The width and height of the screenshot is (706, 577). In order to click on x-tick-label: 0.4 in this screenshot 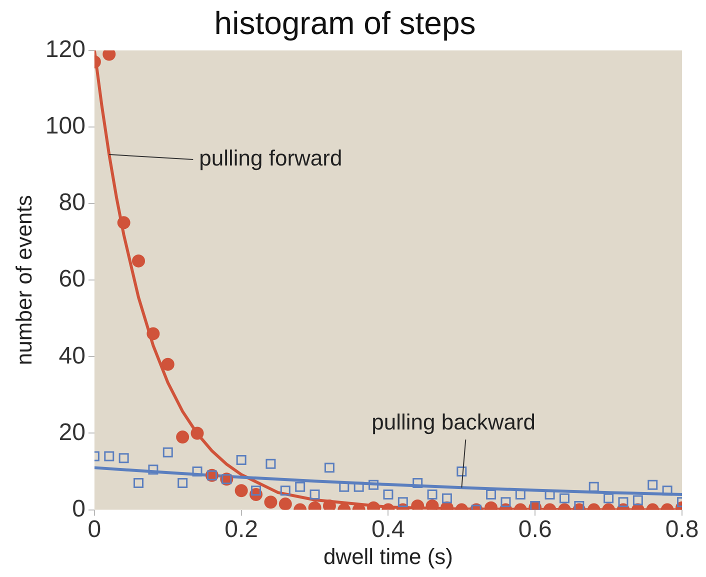, I will do `click(388, 529)`.